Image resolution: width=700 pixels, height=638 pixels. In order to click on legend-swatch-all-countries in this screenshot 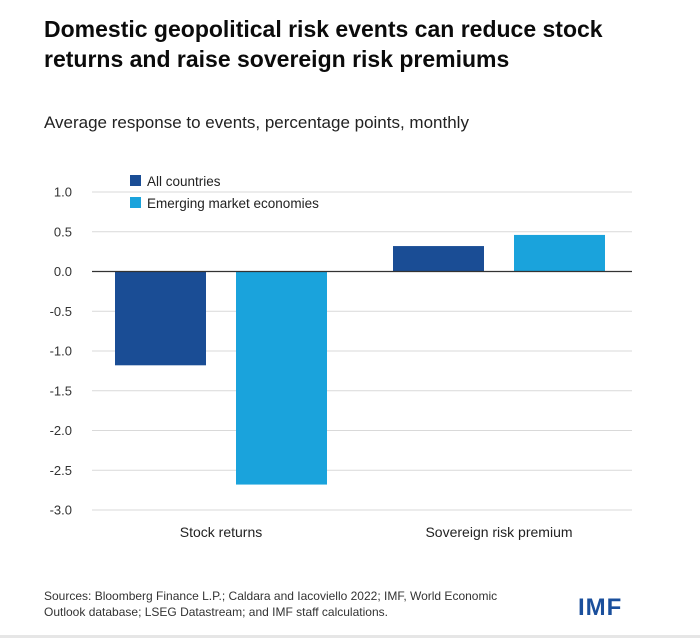, I will do `click(135, 180)`.